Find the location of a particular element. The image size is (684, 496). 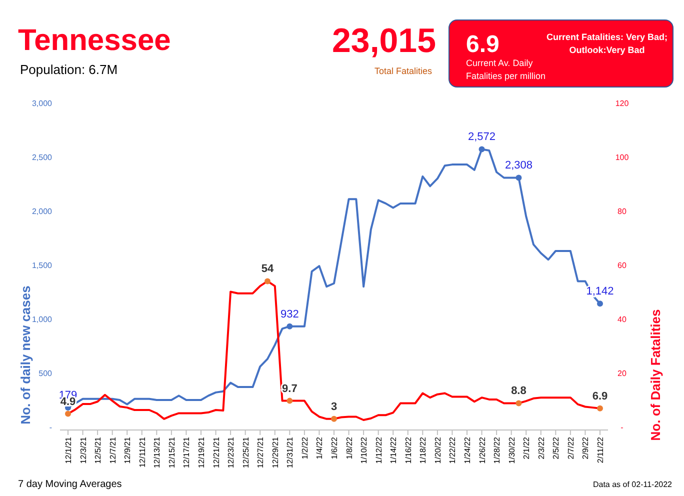

y2-axis-title: No. of Daily Fatalities is located at coordinates (655, 375).